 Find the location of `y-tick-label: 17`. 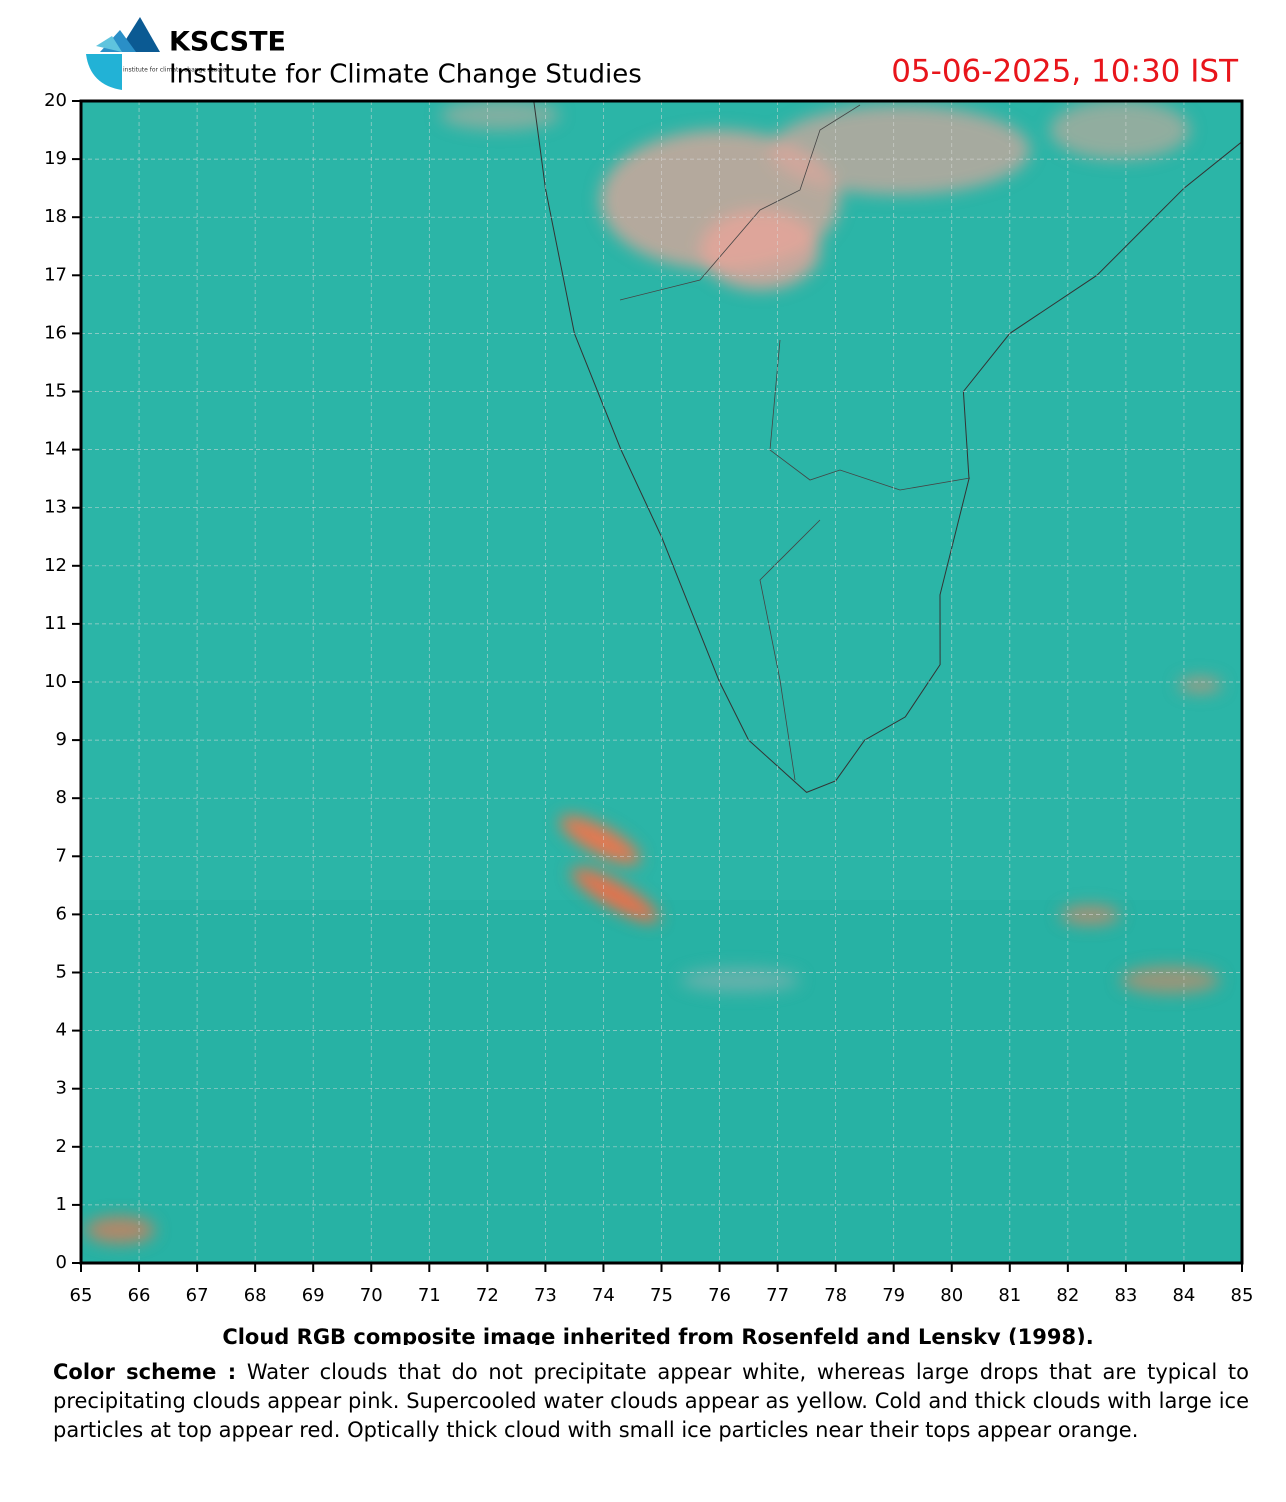

y-tick-label: 17 is located at coordinates (55, 274).